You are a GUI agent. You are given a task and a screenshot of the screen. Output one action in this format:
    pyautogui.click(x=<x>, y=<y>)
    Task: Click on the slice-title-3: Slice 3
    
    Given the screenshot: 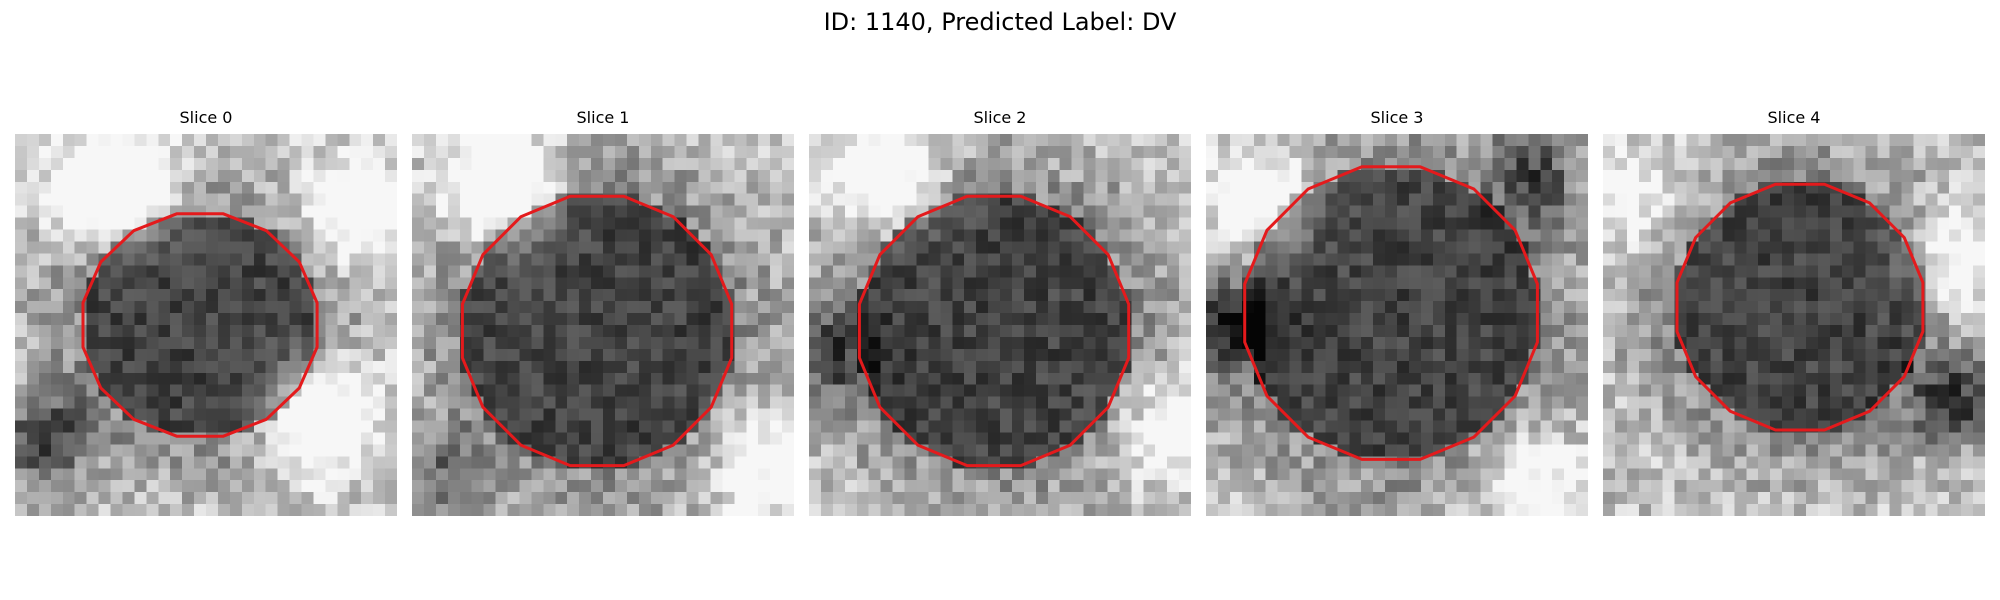 What is the action you would take?
    pyautogui.click(x=1397, y=117)
    